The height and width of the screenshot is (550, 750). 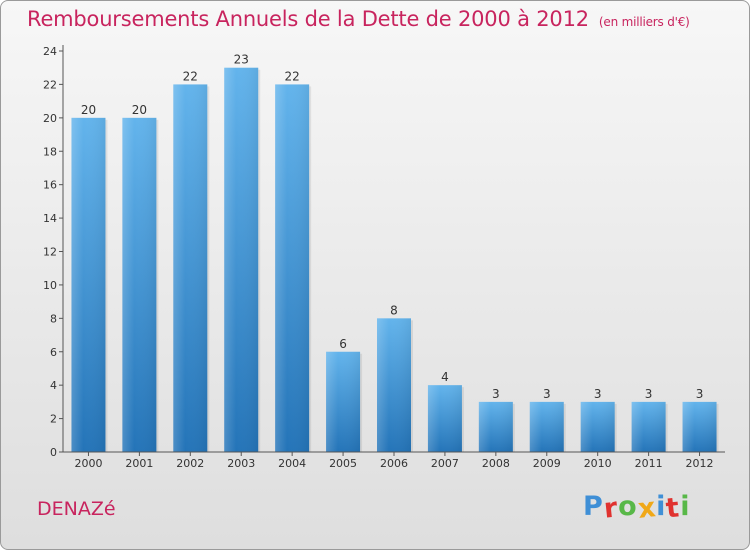 I want to click on bar-value-label: 4, so click(x=445, y=377).